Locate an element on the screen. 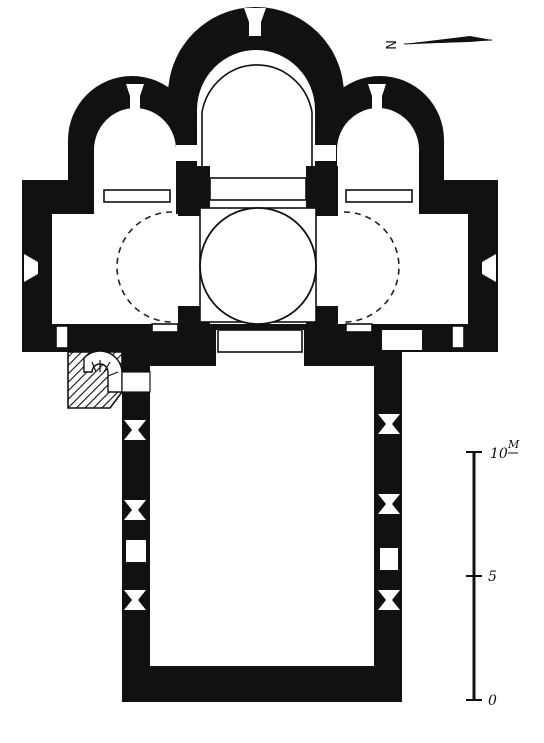 The width and height of the screenshot is (544, 743). crossing-piers is located at coordinates (259, 266).